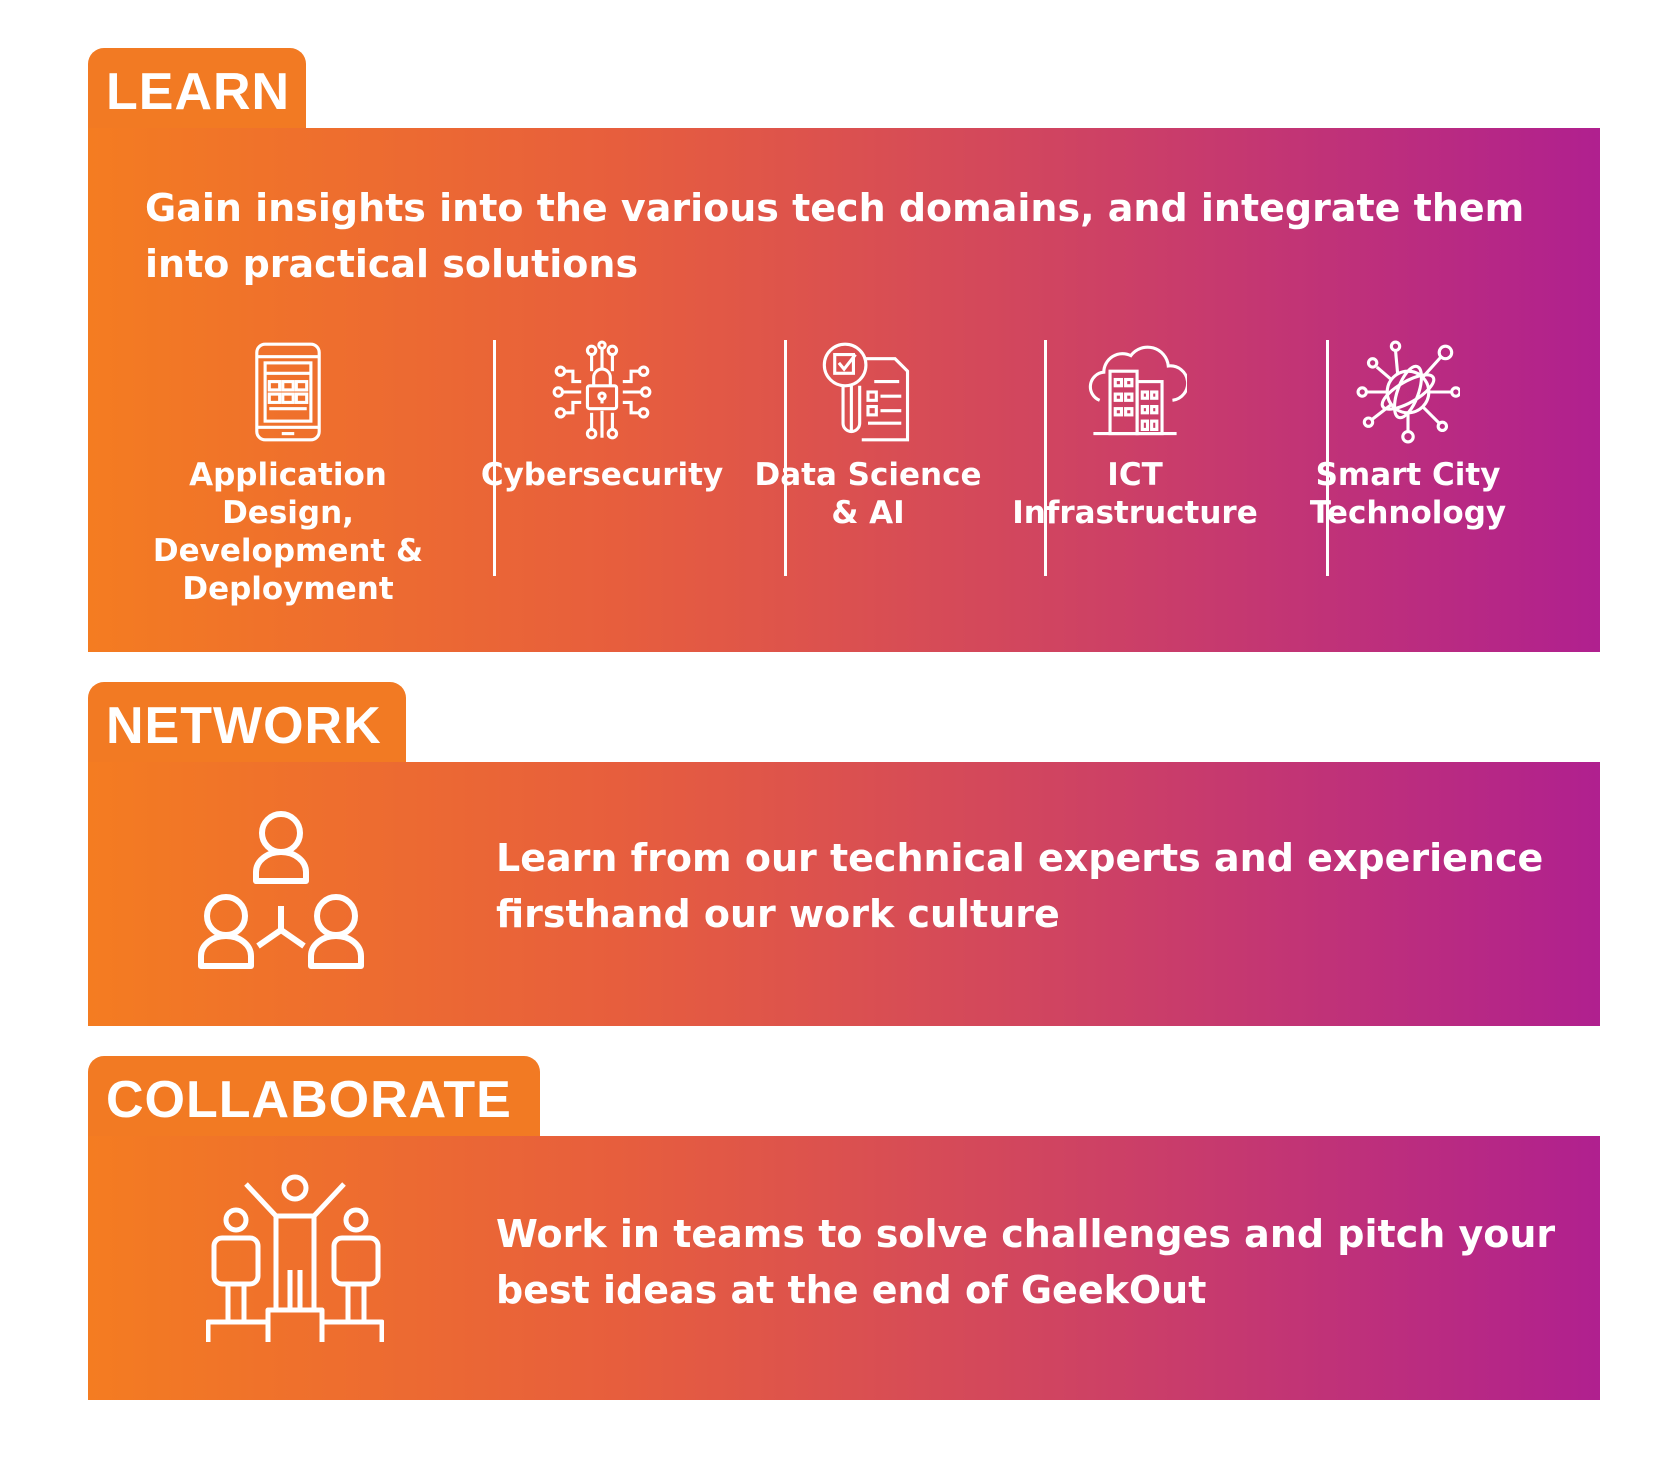 The image size is (1667, 1459). Describe the element at coordinates (1137, 390) in the screenshot. I see `cloud-building-icon` at that location.